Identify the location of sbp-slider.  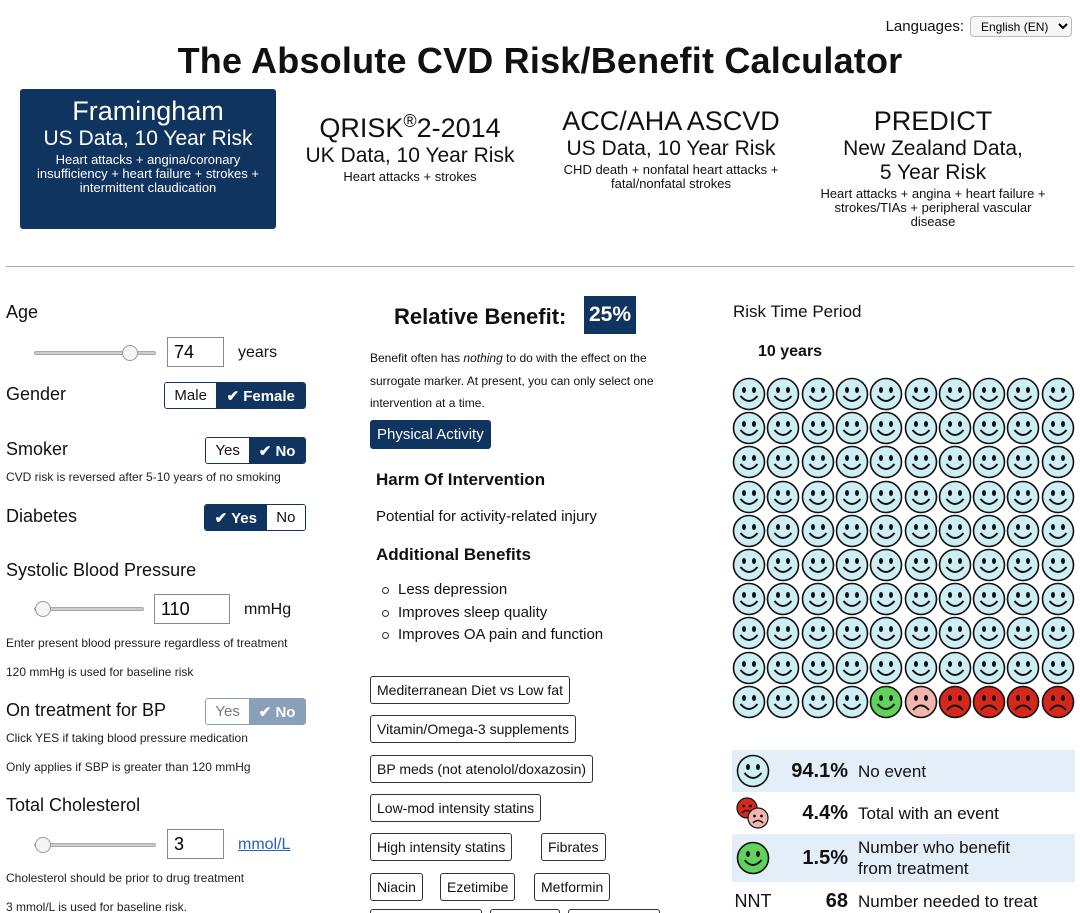
(89, 609).